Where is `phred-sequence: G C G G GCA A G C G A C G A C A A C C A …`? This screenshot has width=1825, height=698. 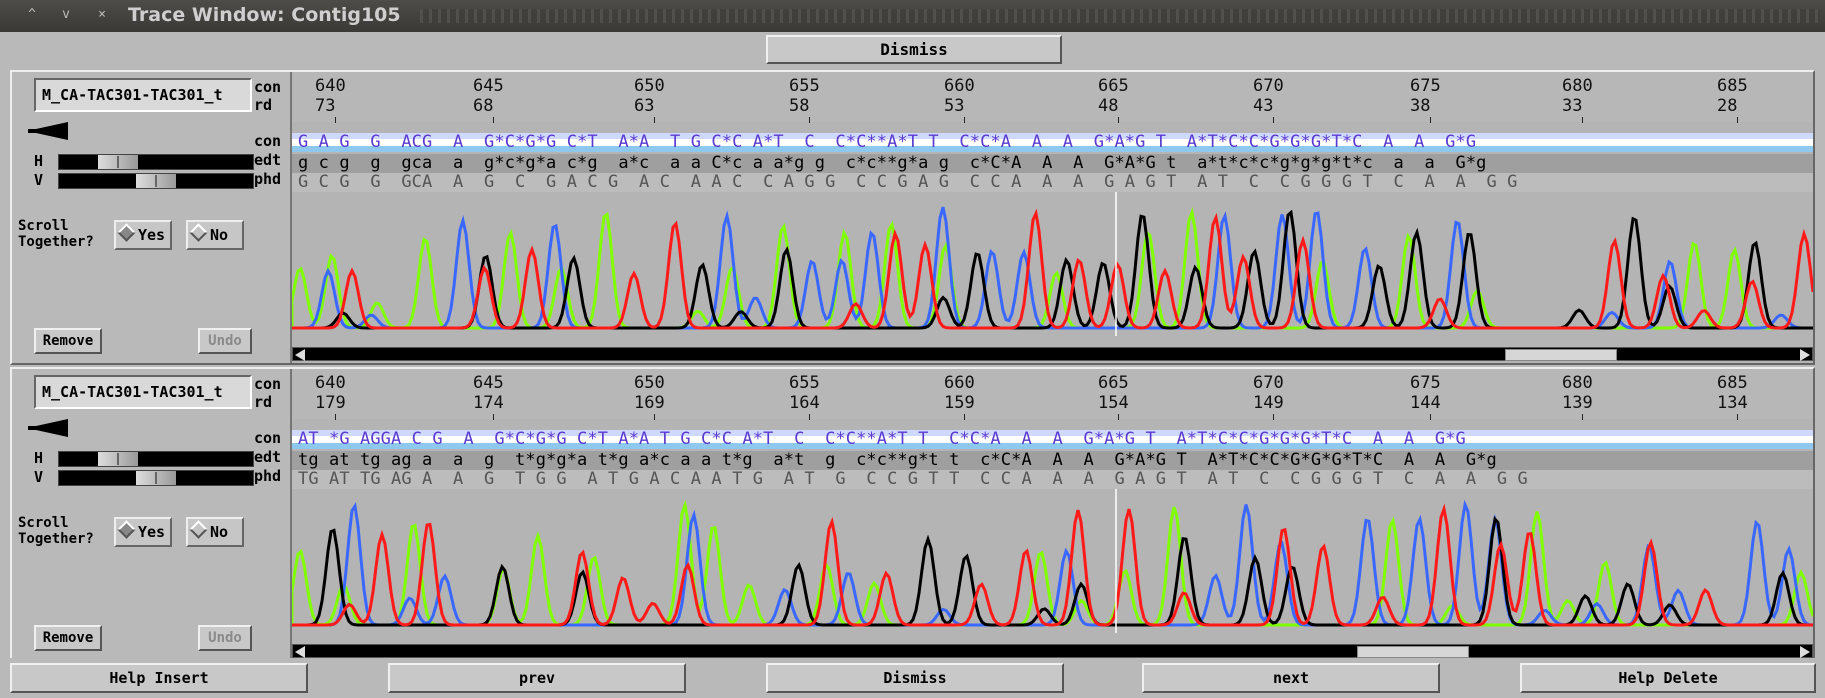 phred-sequence: G C G G GCA A G C G A C G A C A A C C A … is located at coordinates (908, 182).